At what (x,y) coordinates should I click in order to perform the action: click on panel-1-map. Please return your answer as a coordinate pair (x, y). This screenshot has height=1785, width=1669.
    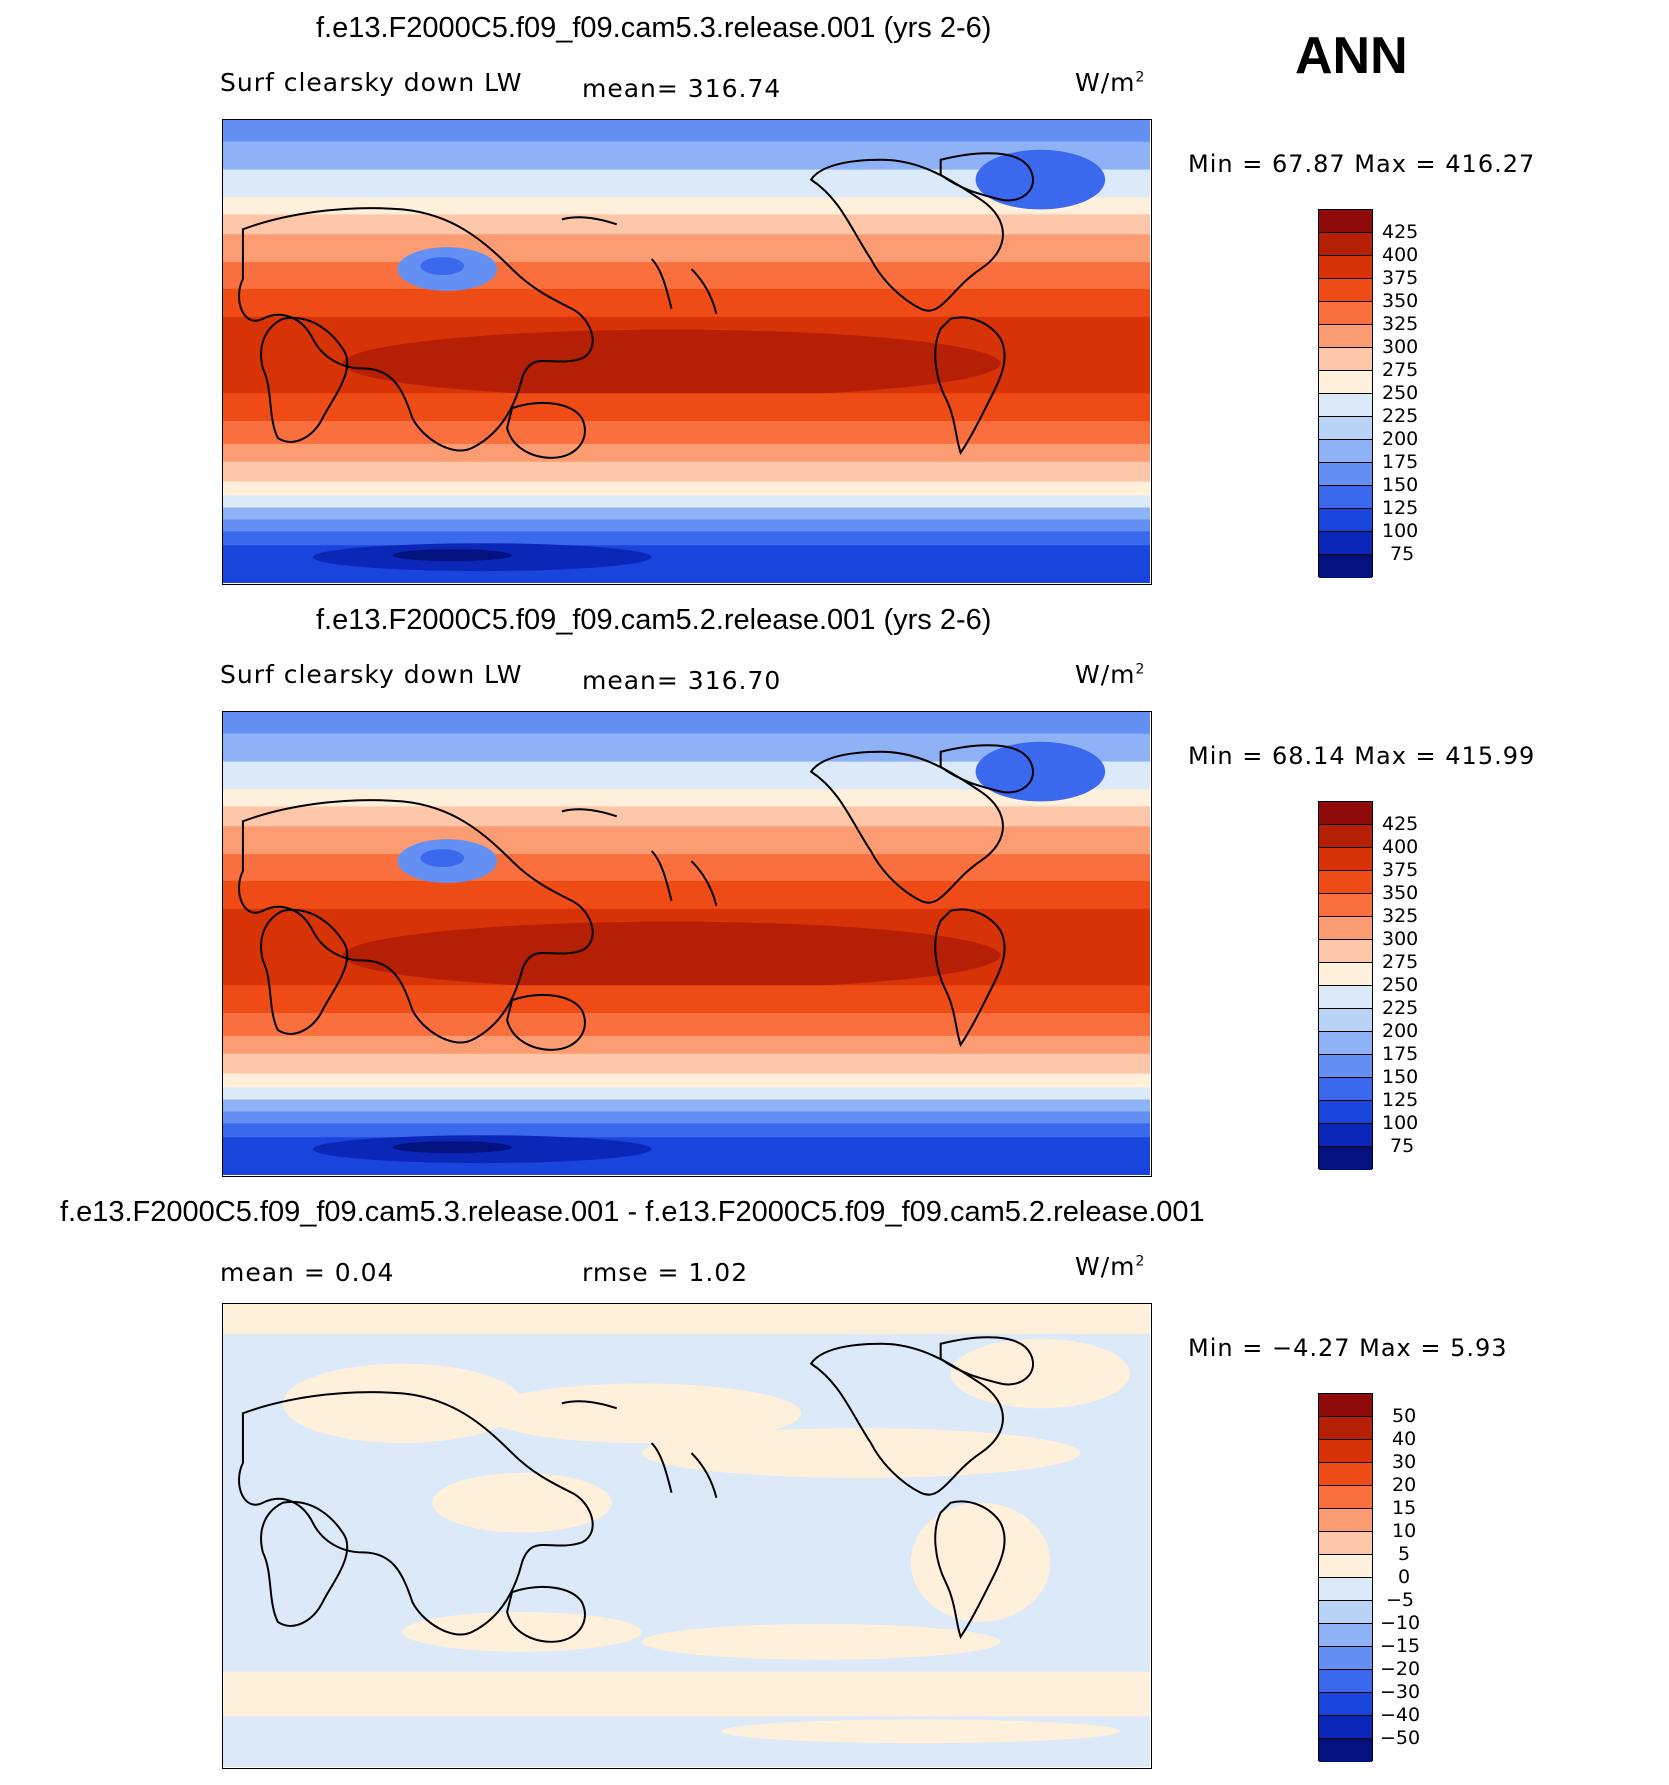
    Looking at the image, I should click on (687, 352).